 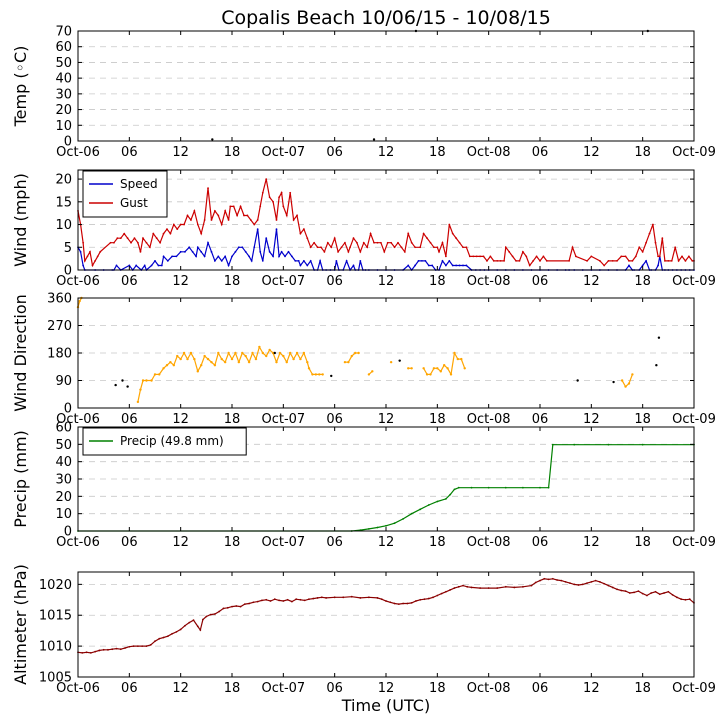 I want to click on y-tick-label: 90, so click(x=63, y=381).